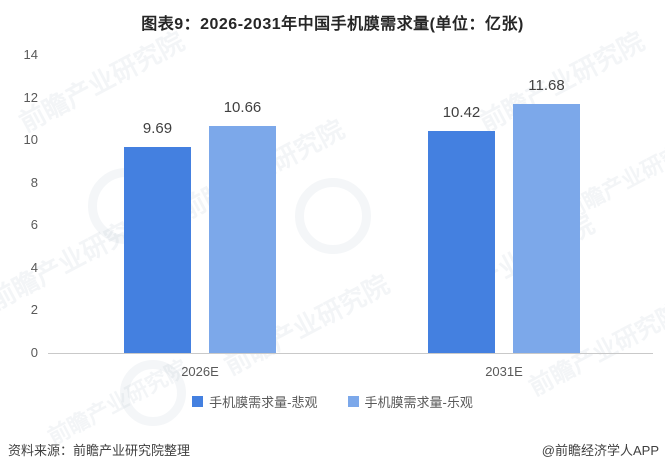 Image resolution: width=665 pixels, height=464 pixels. Describe the element at coordinates (30, 140) in the screenshot. I see `y-axis-tick-label: 10` at that location.